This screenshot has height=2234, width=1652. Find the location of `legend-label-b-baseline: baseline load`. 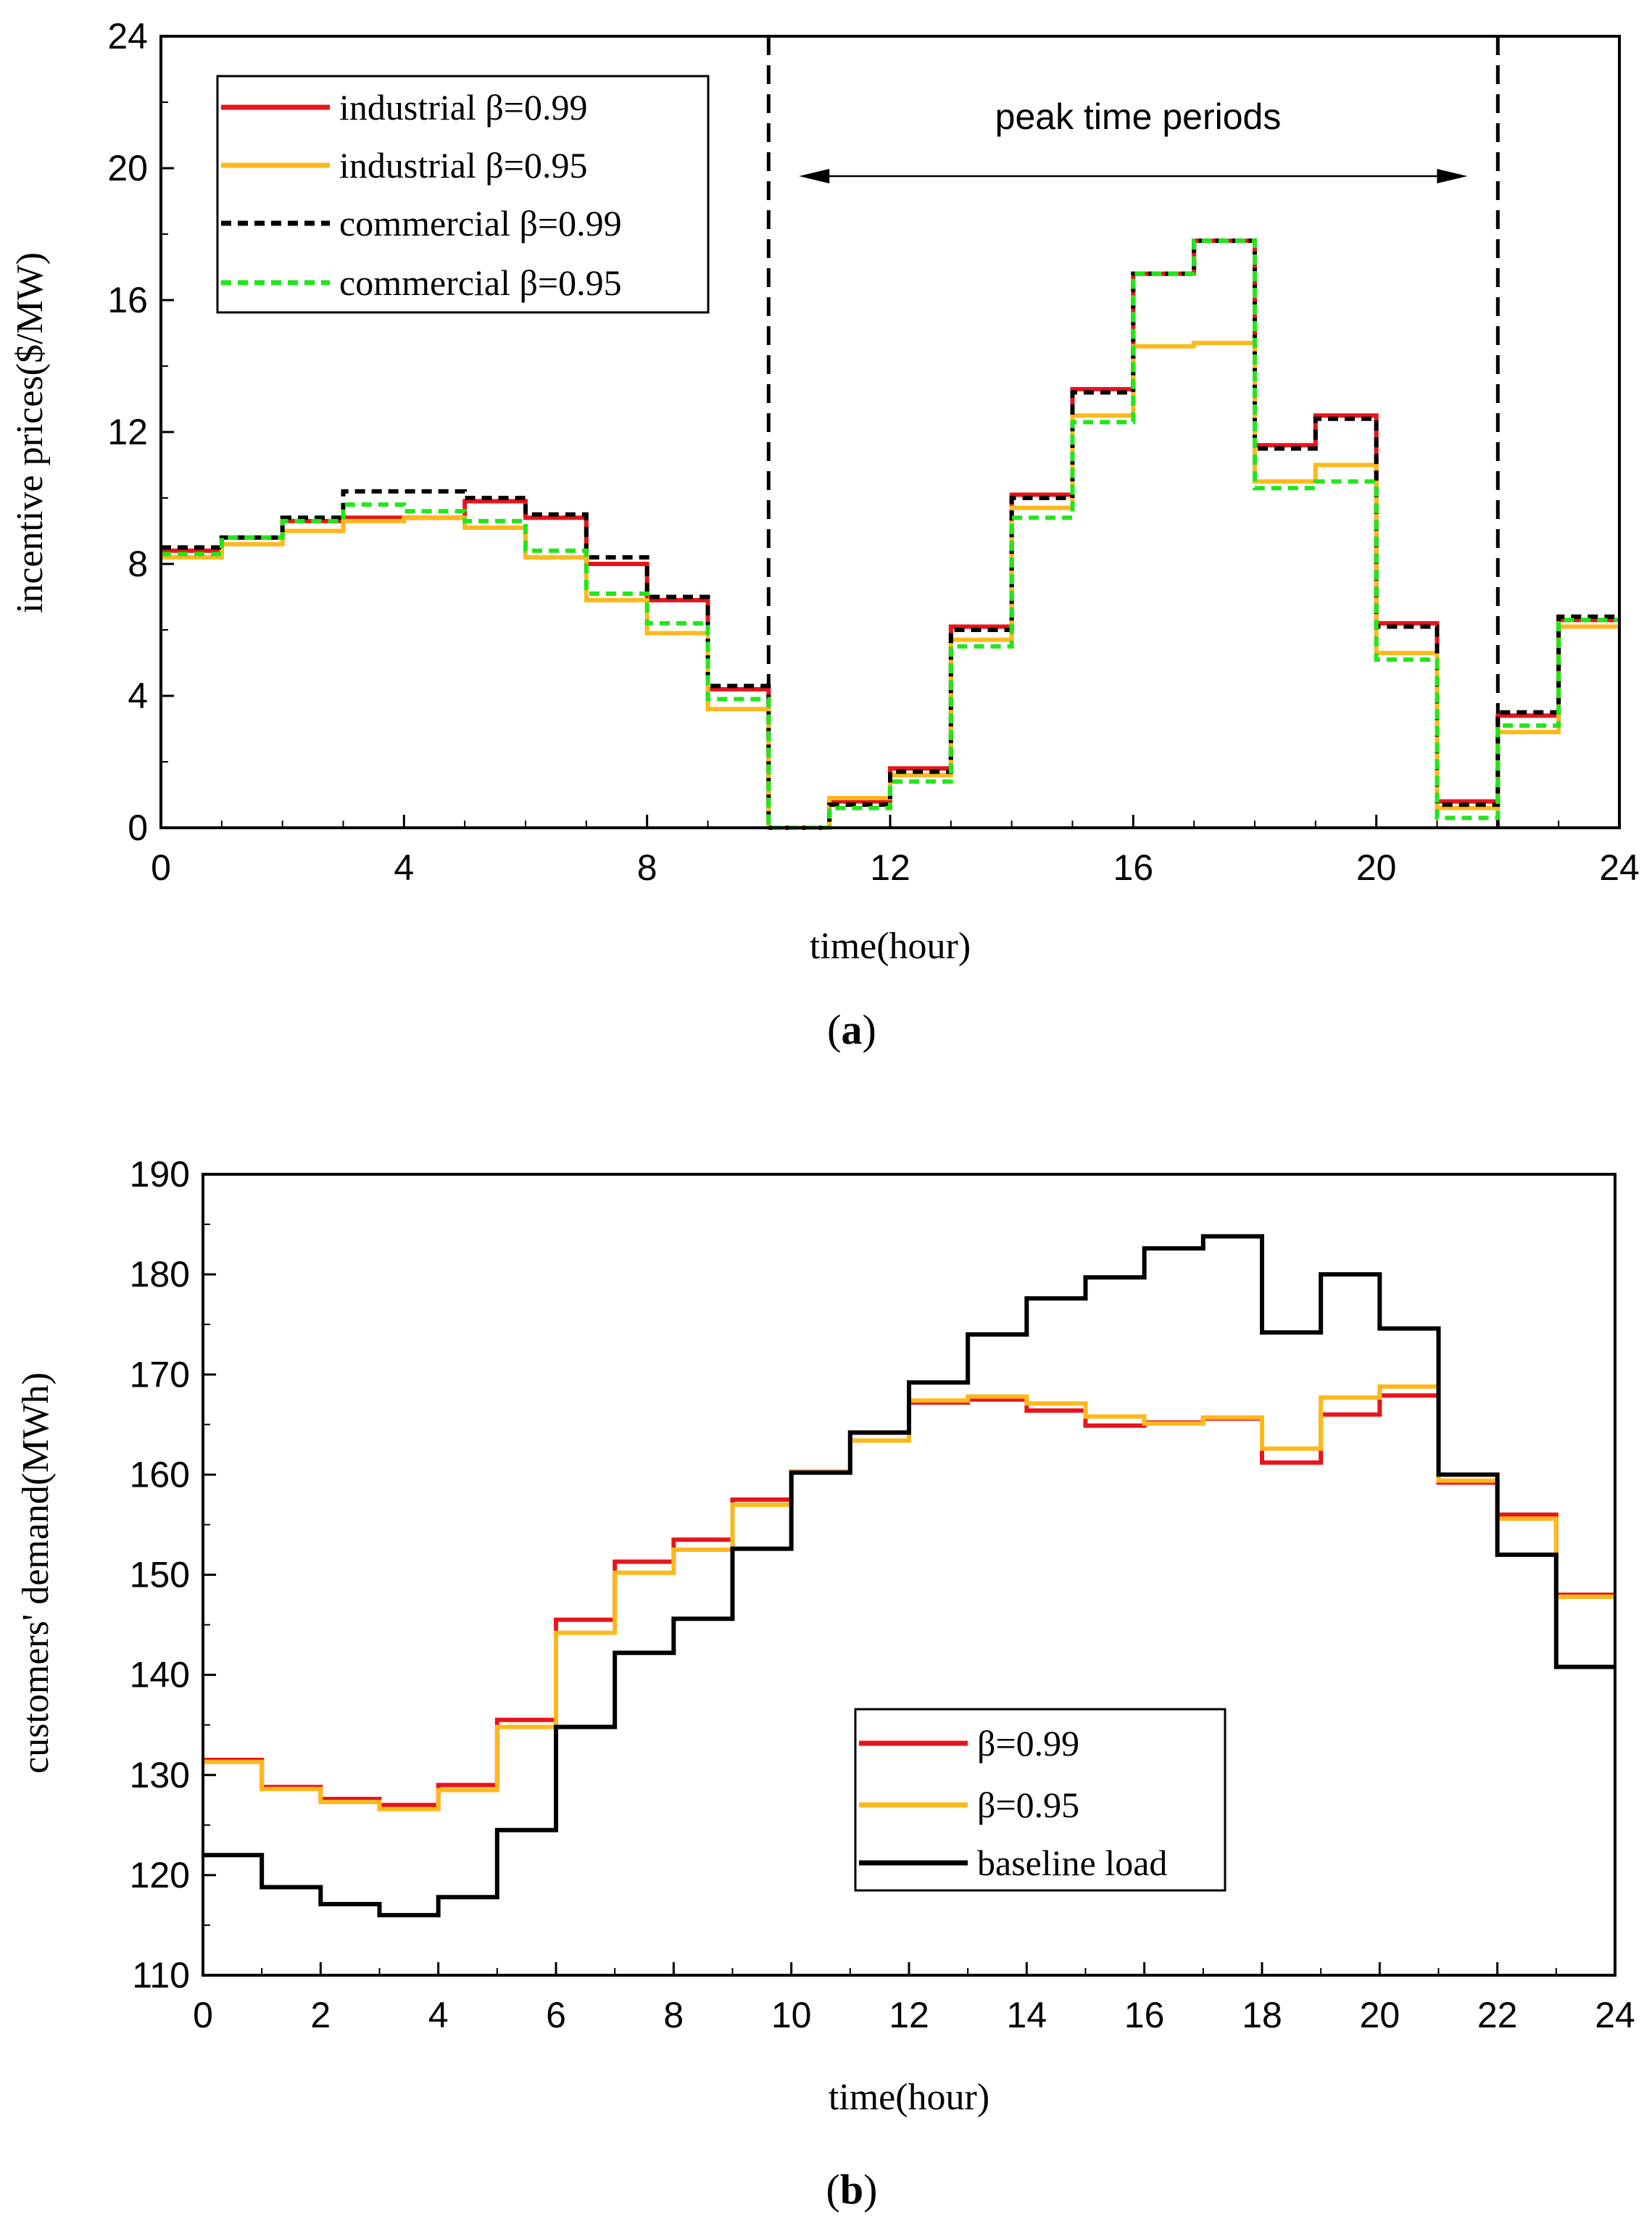

legend-label-b-baseline: baseline load is located at coordinates (1072, 1863).